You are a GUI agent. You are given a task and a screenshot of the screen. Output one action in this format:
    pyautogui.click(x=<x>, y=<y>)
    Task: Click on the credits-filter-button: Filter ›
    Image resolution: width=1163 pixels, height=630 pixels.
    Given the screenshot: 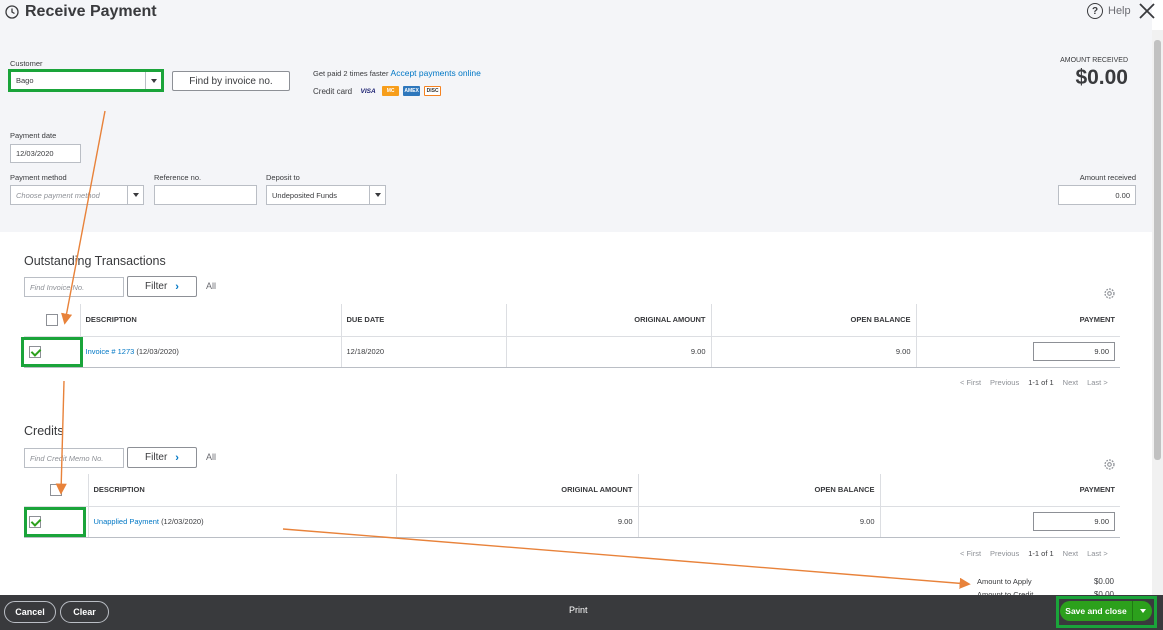 What is the action you would take?
    pyautogui.click(x=162, y=457)
    